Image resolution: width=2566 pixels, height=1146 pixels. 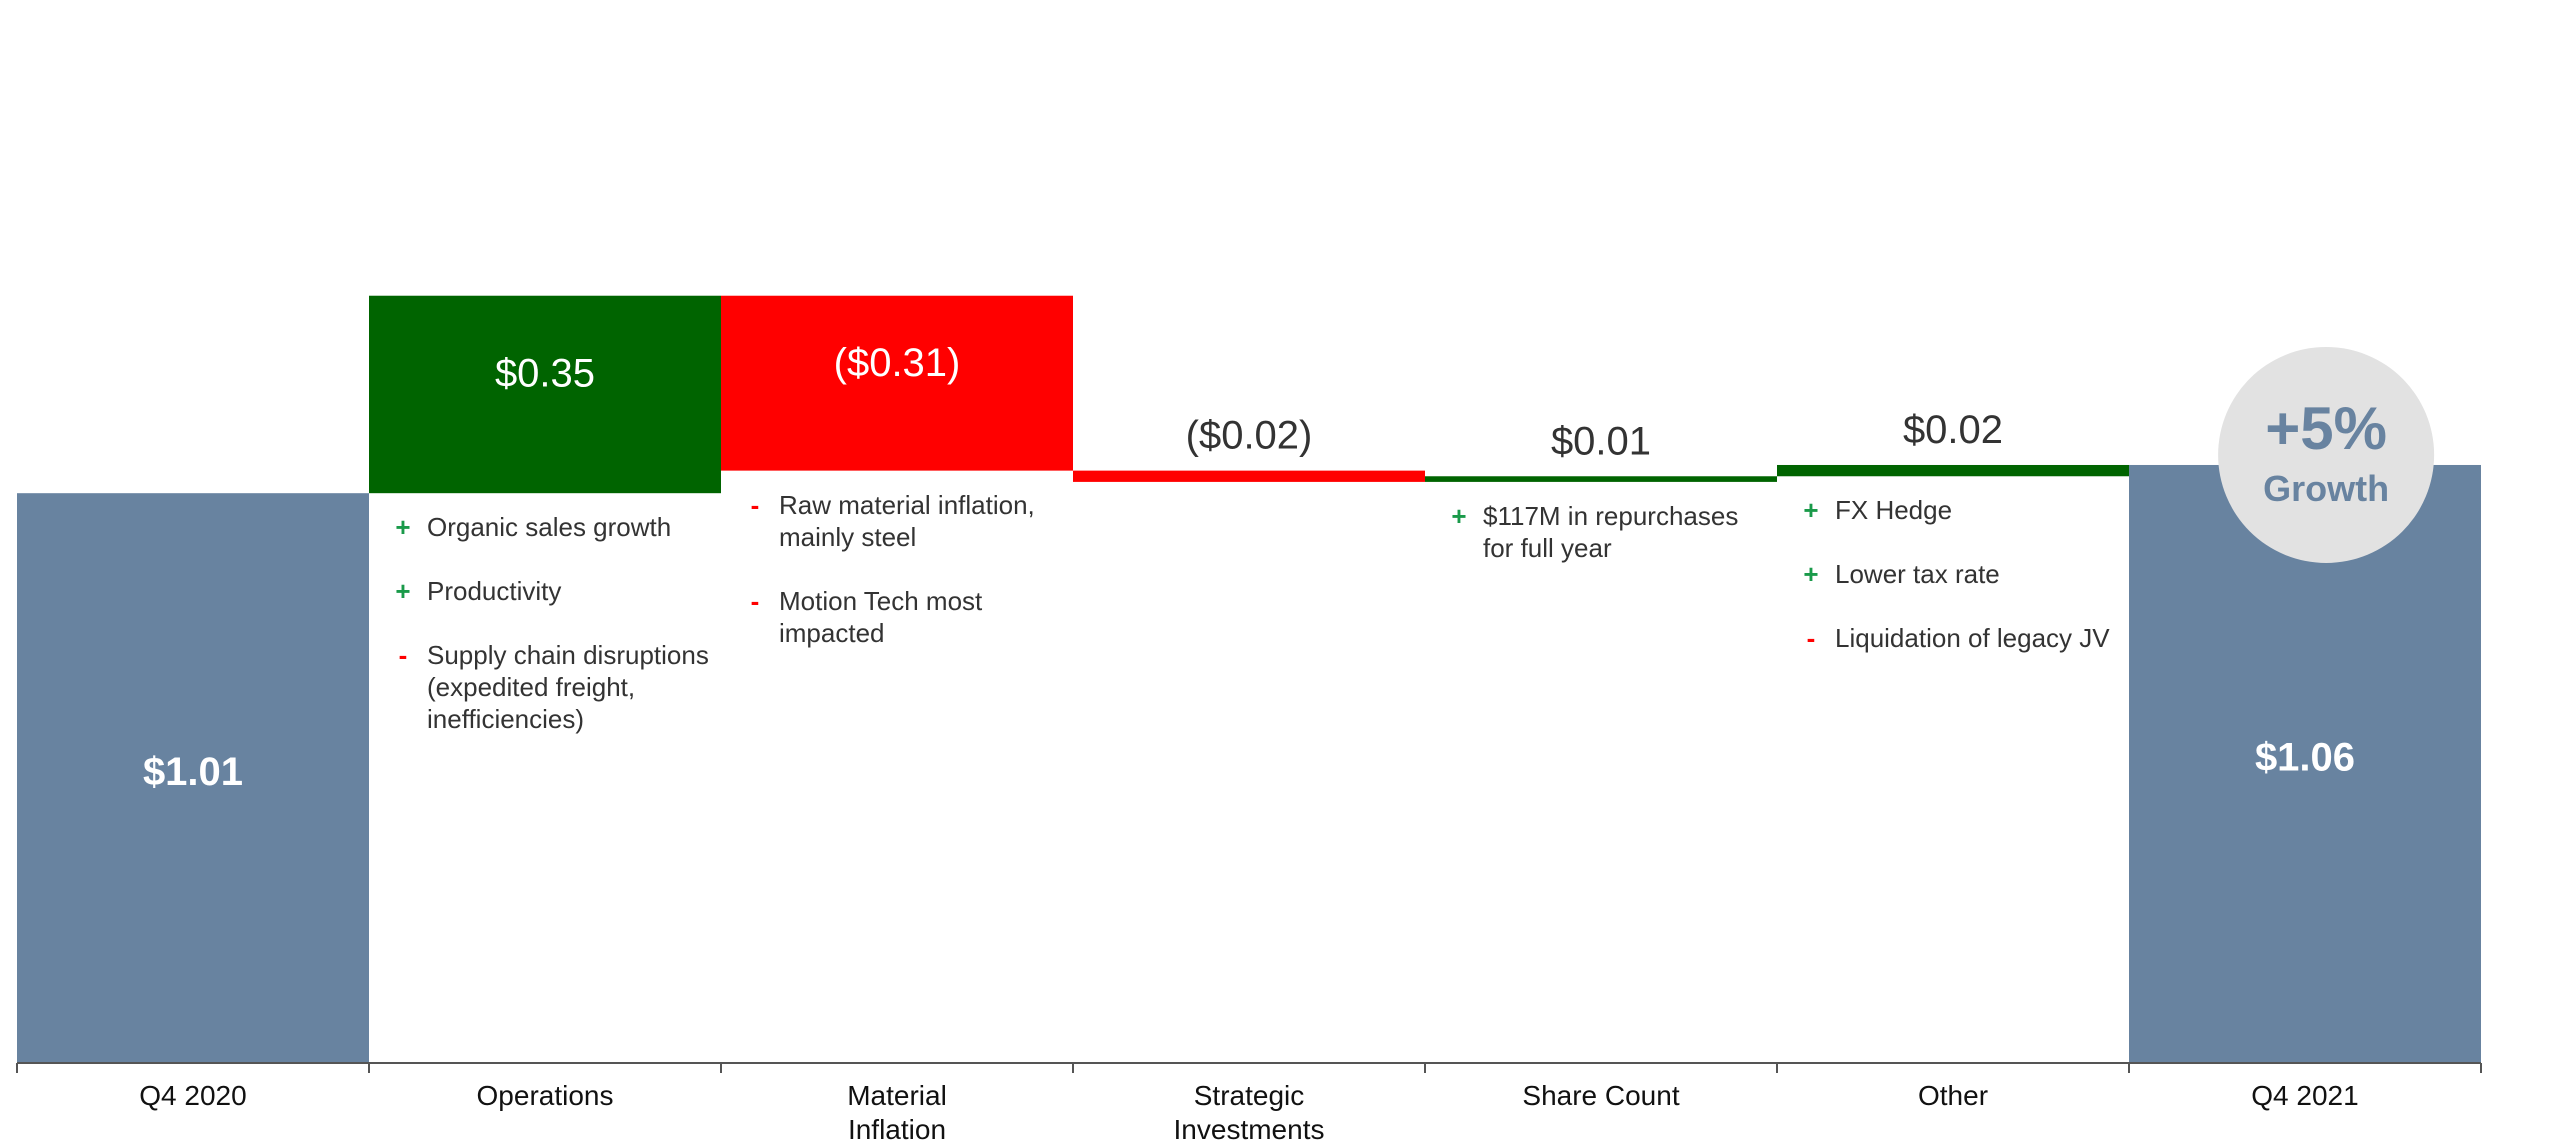 What do you see at coordinates (881, 616) in the screenshot?
I see `note-text: Motion Tech most impacted` at bounding box center [881, 616].